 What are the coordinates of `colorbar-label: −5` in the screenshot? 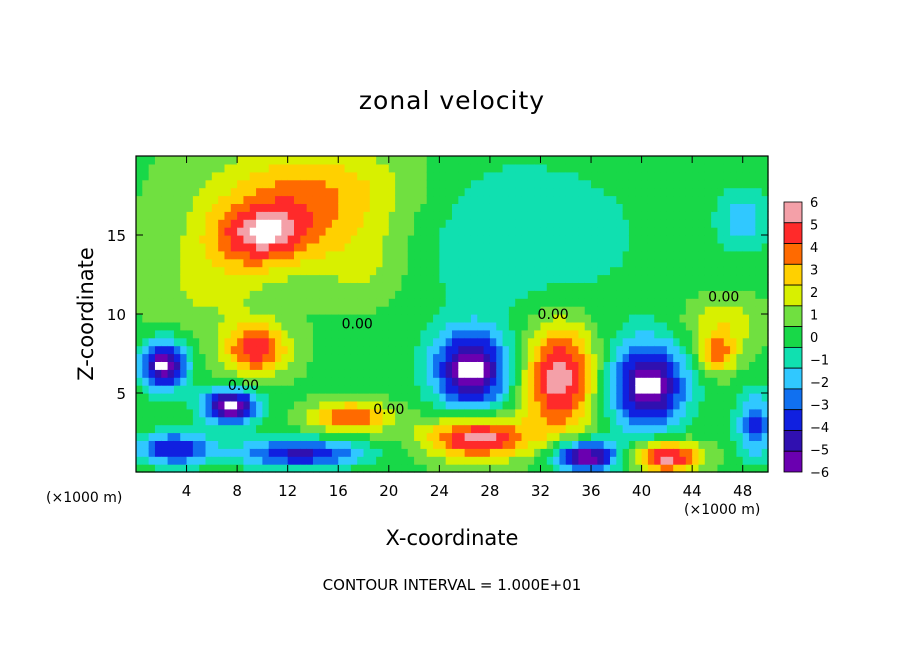 It's located at (819, 451).